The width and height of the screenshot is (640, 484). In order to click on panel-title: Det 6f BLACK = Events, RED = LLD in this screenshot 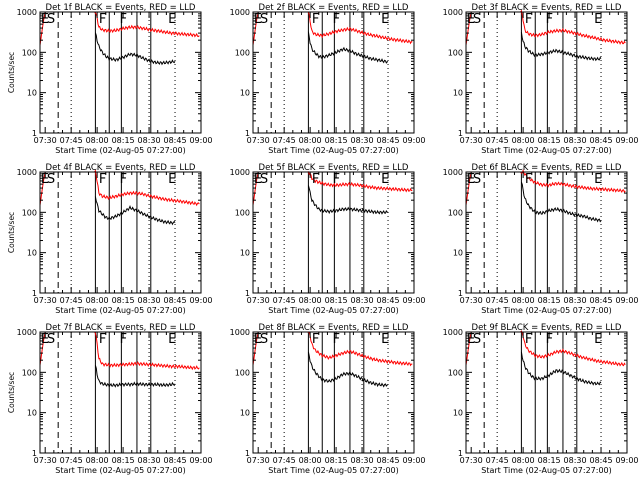, I will do `click(547, 168)`.